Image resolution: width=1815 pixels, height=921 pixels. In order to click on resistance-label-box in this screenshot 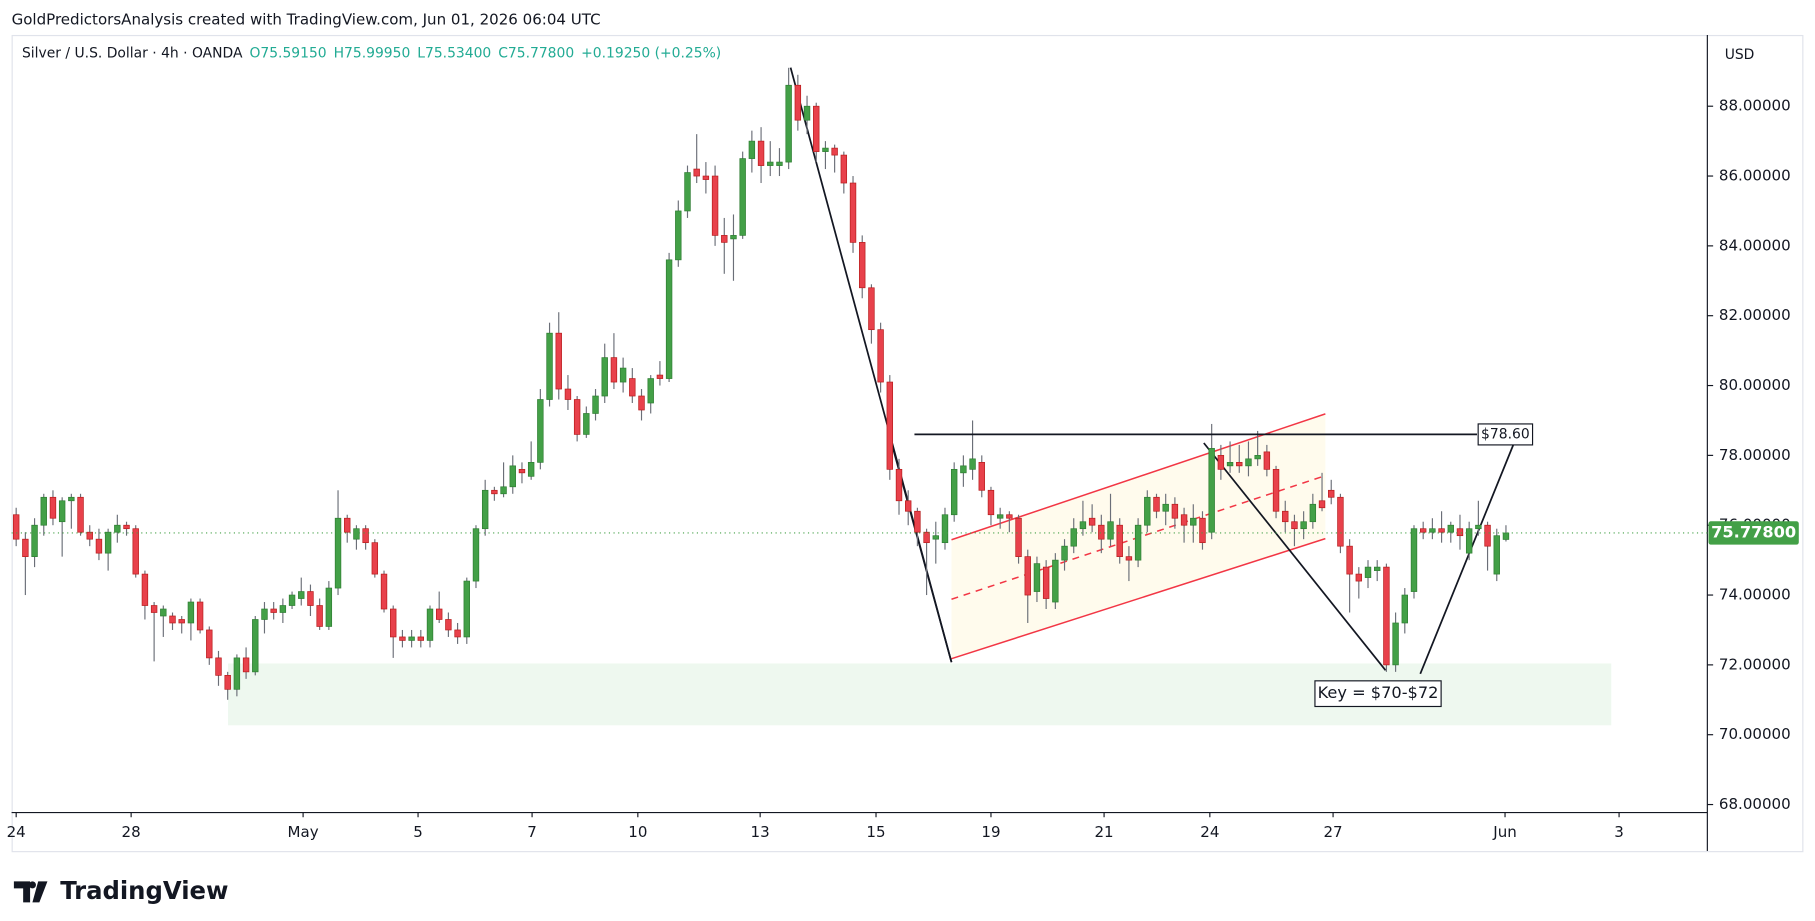, I will do `click(1505, 434)`.